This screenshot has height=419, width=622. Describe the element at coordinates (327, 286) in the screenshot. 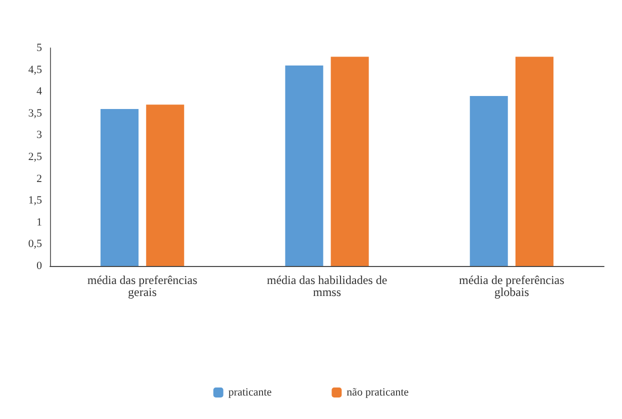

I see `x-tick-label: média das habilidades de mmss` at that location.